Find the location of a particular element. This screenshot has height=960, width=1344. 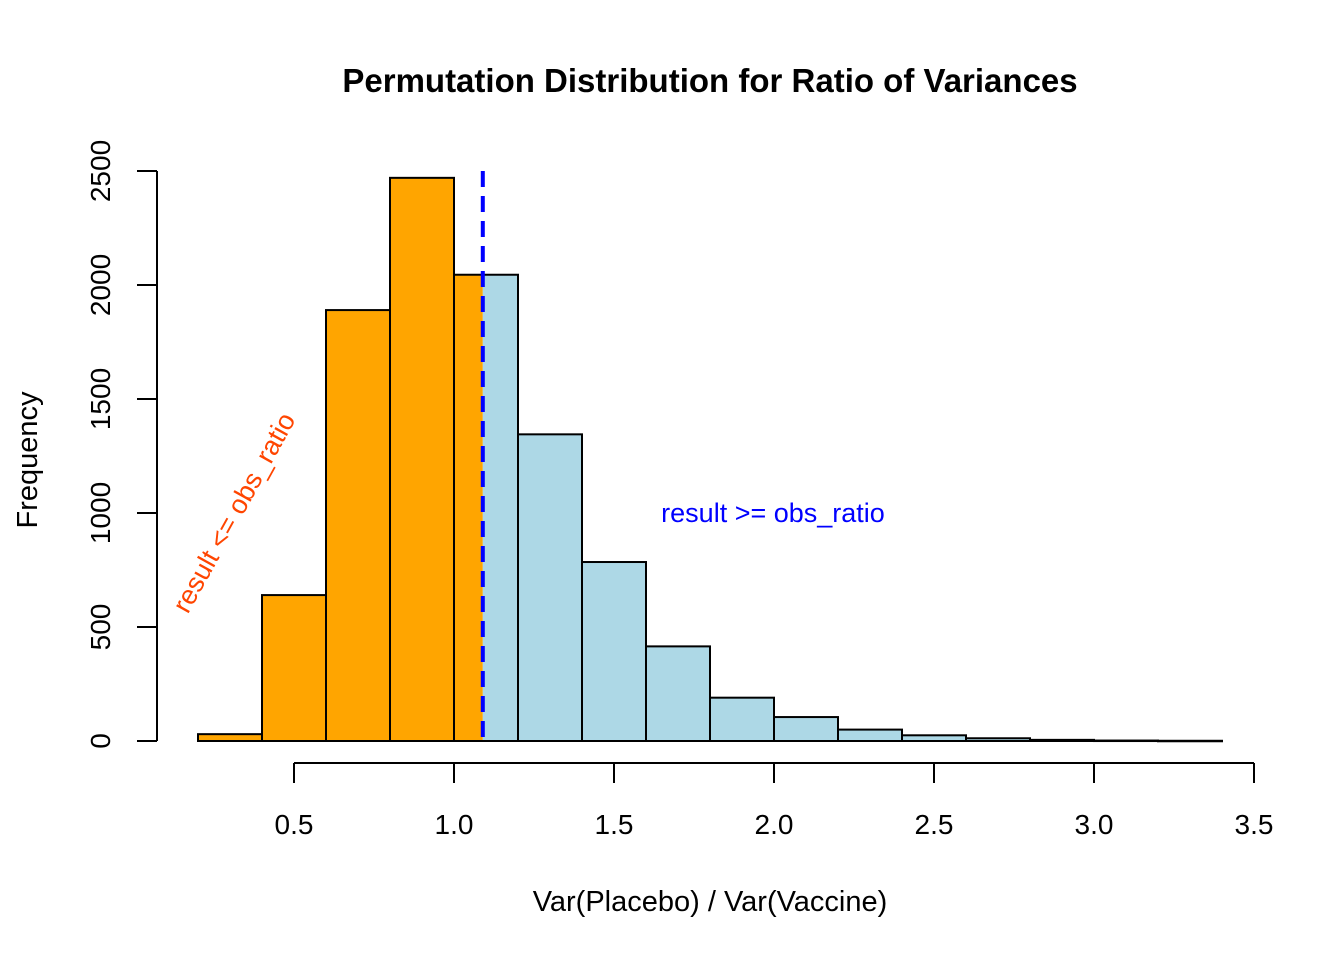

annotation-below: result <= obs_ratio is located at coordinates (234, 513).